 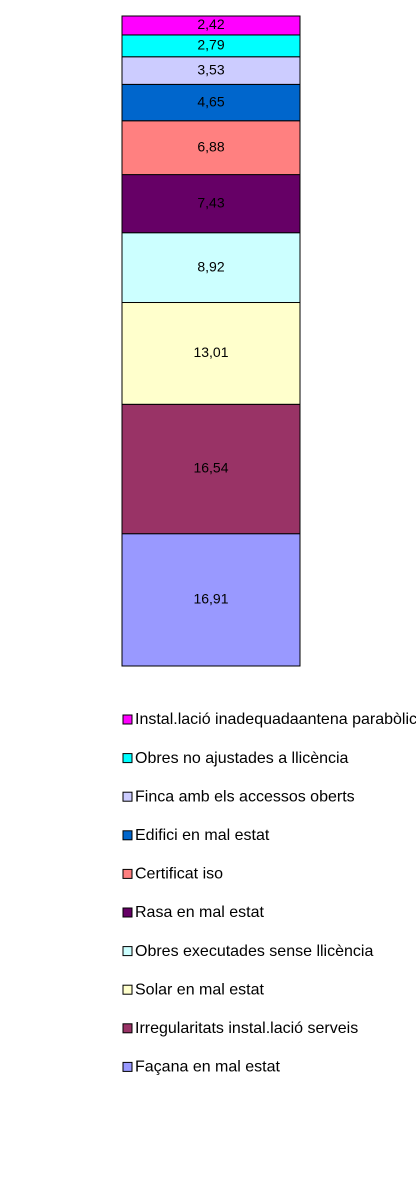 What do you see at coordinates (202, 835) in the screenshot?
I see `legend-label: Edifici en mal estat` at bounding box center [202, 835].